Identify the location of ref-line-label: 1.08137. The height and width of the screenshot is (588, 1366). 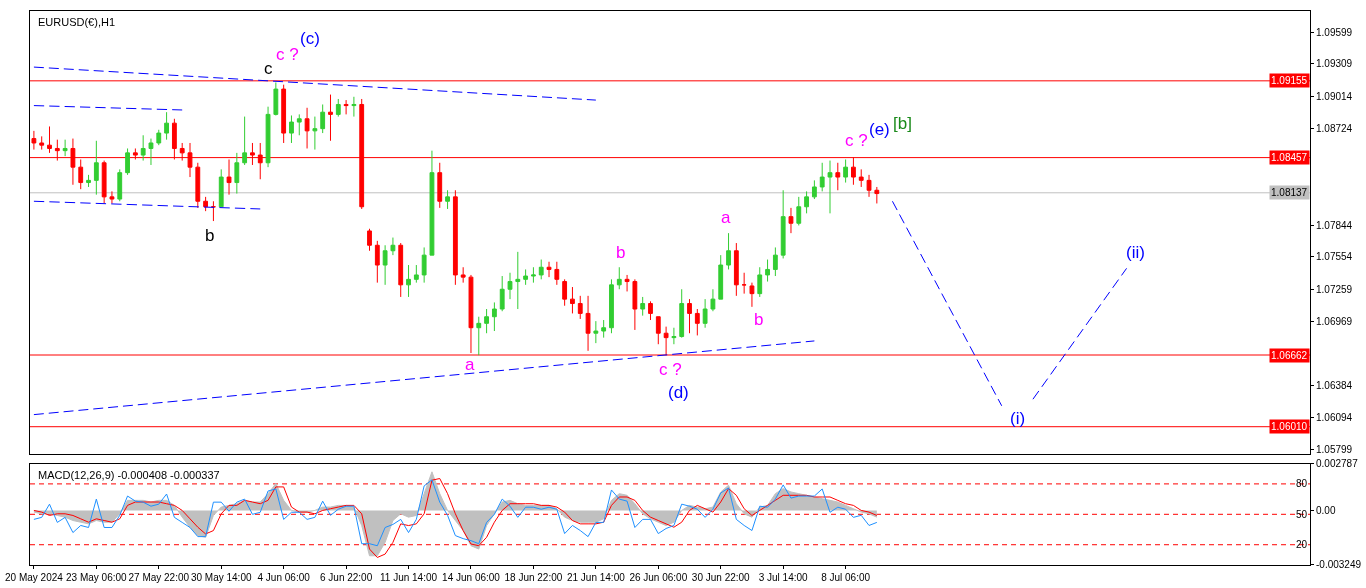
(1289, 192).